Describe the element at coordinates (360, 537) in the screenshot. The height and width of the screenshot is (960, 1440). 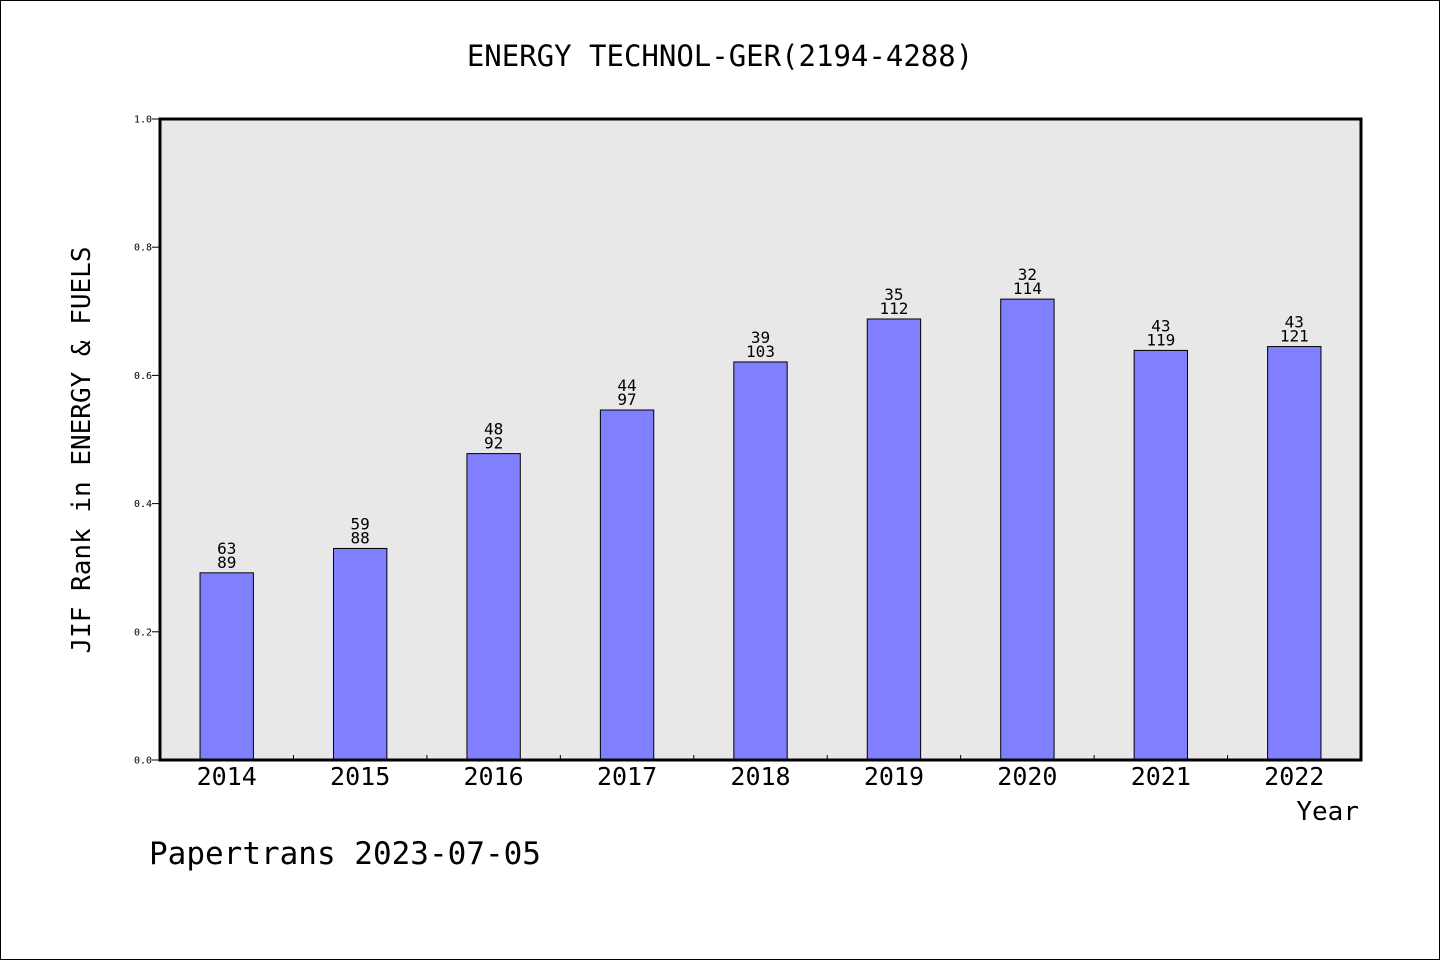
I see `bar-total-label: 88` at that location.